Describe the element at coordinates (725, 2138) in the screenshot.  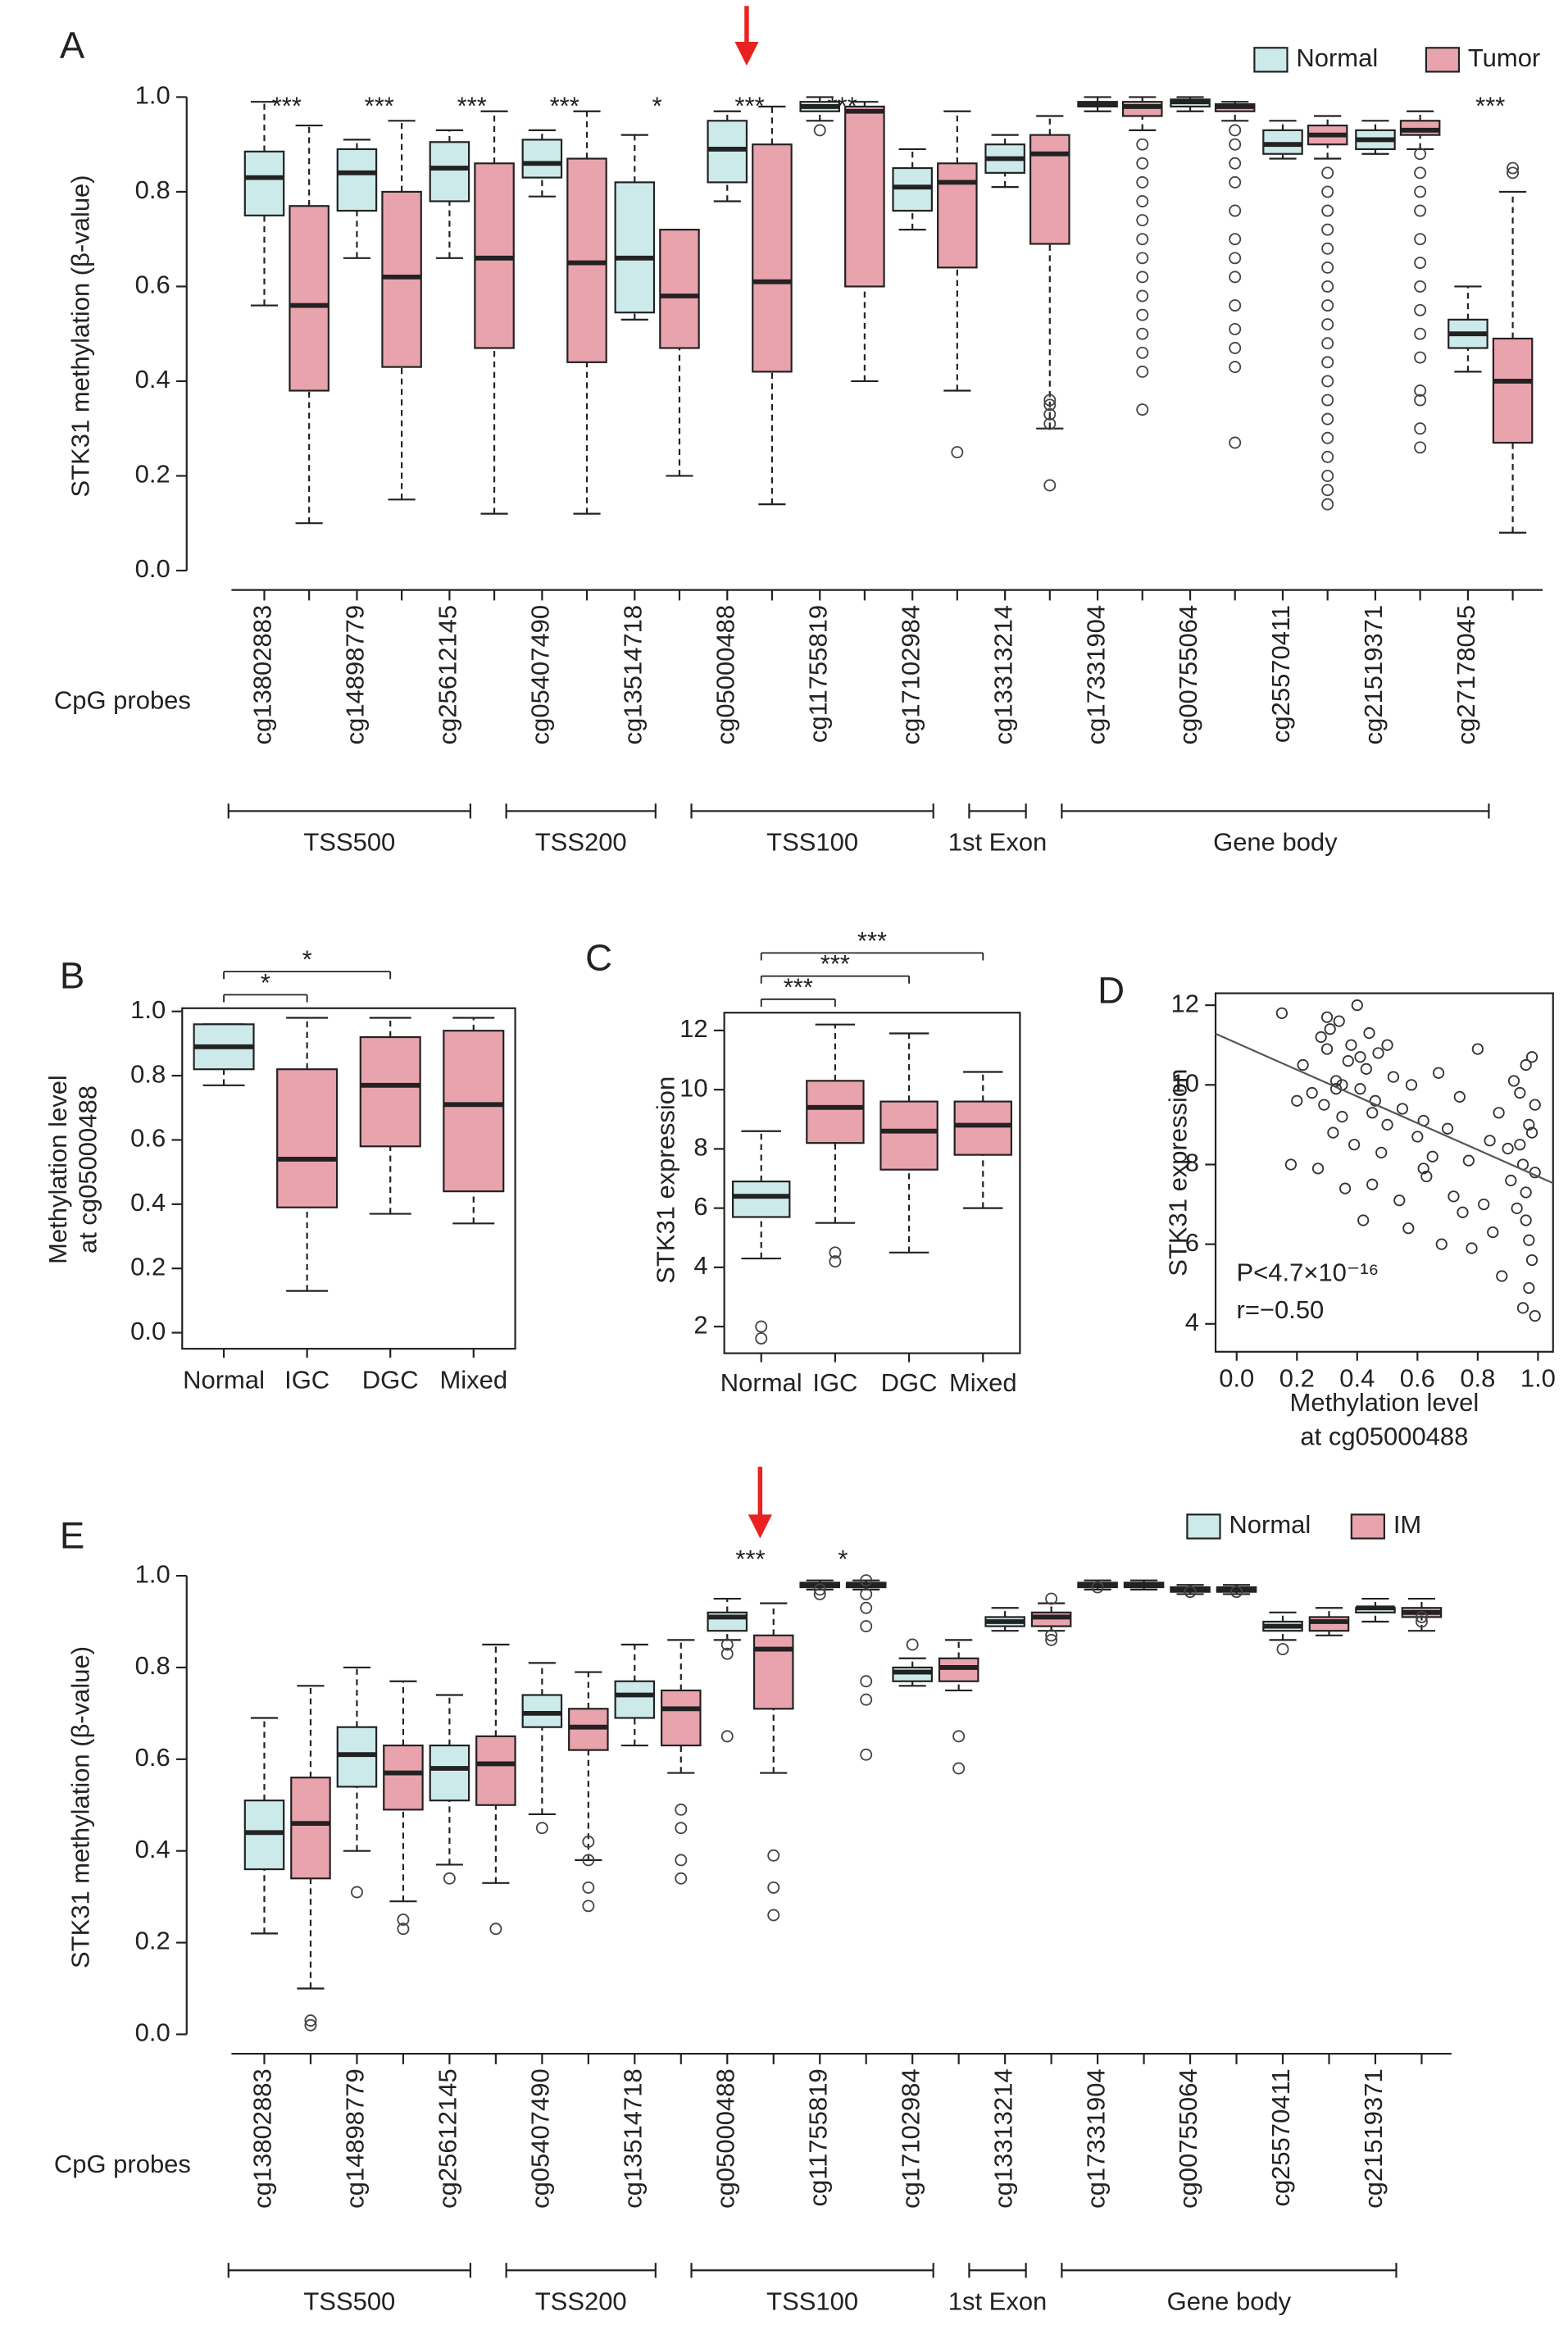
I see `probe-label: cg05000488` at that location.